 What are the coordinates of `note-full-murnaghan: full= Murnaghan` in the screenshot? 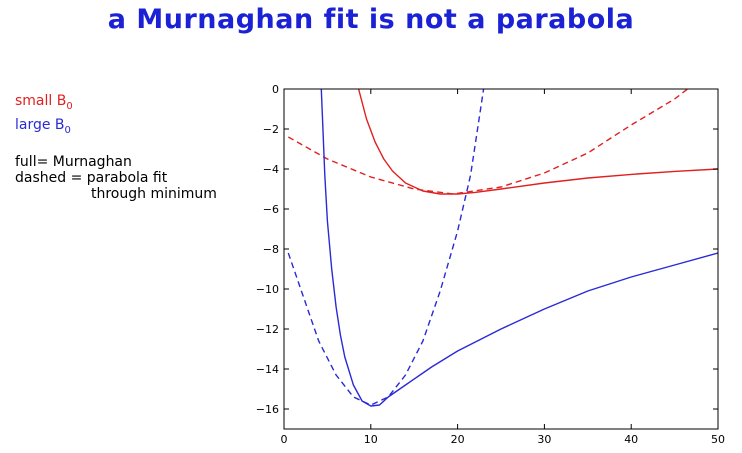 It's located at (73, 162).